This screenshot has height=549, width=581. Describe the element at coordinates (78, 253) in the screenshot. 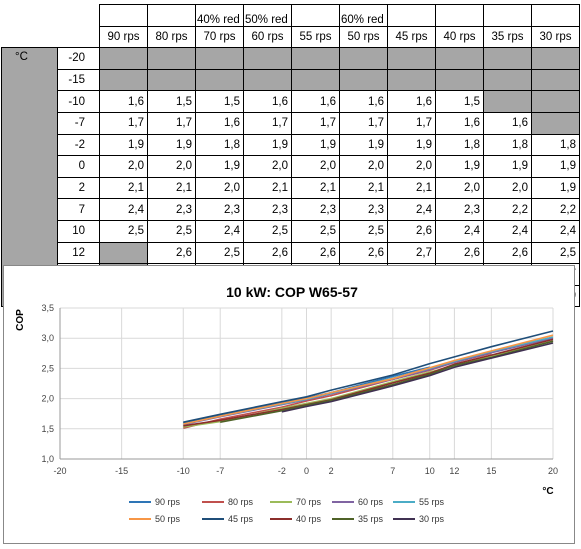

I see `temperature-cell: 12` at that location.